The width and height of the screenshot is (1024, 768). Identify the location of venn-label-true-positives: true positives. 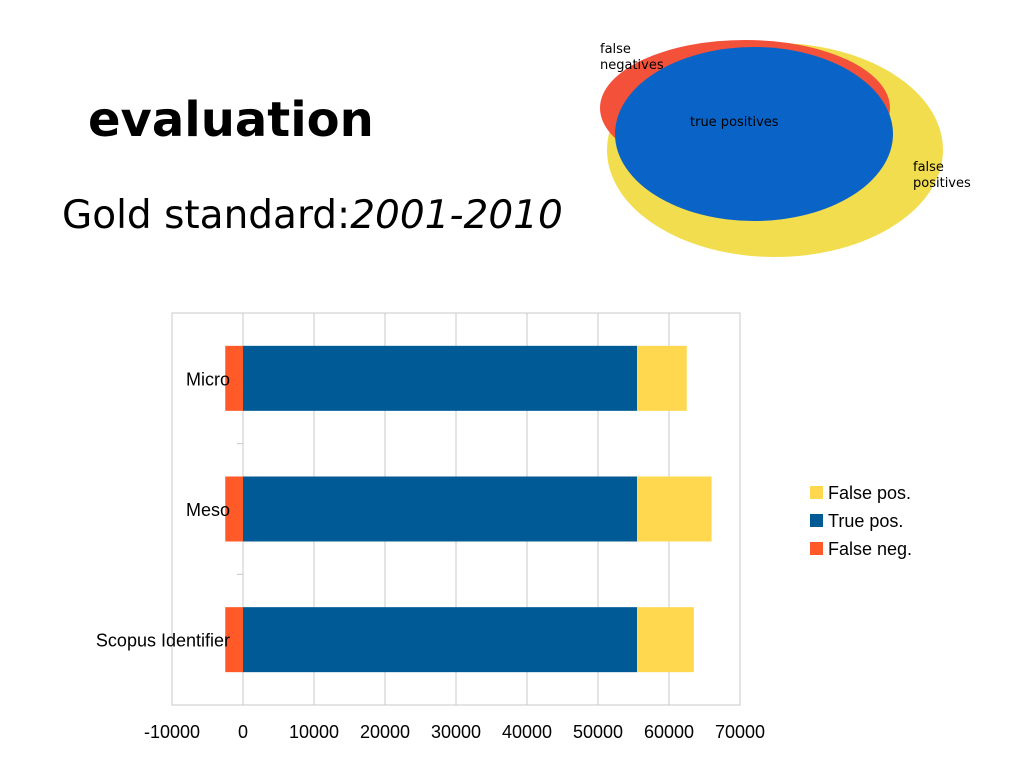
(734, 122).